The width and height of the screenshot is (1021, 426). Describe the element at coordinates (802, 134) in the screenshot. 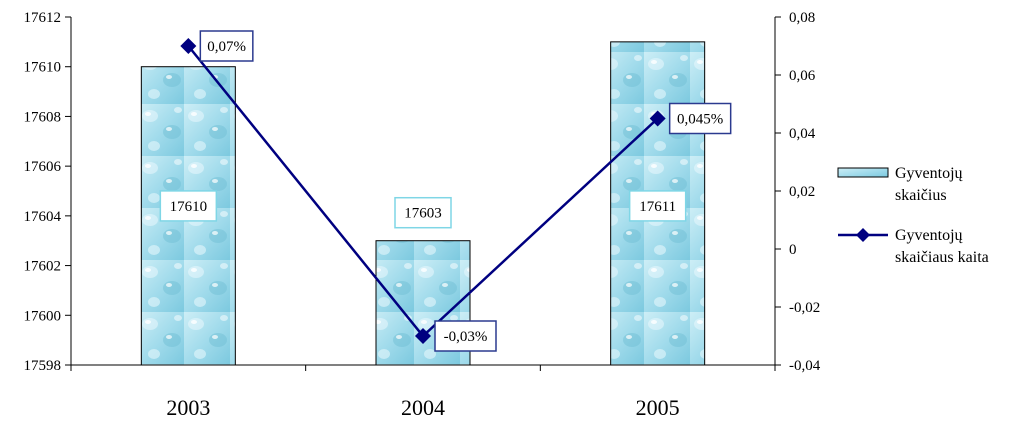

I see `y-right-tick-label: 0,04` at that location.